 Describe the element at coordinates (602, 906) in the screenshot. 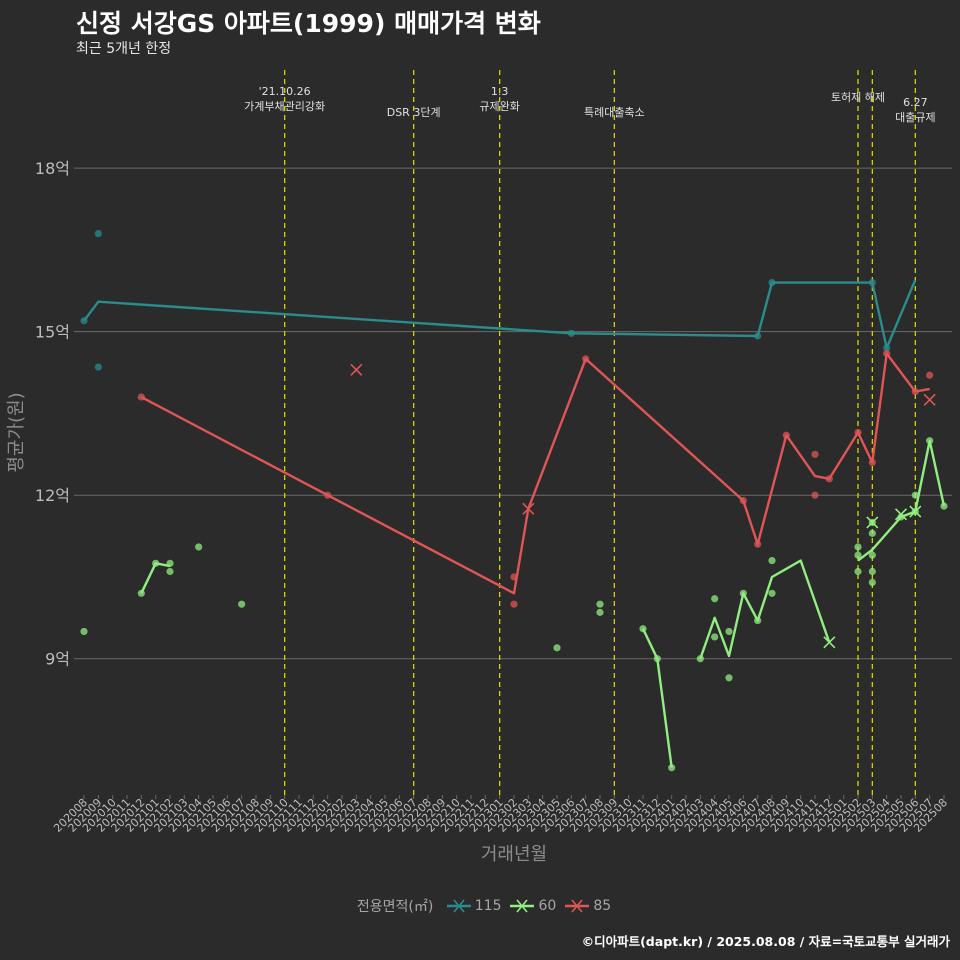

I see `legend-label: 85` at that location.